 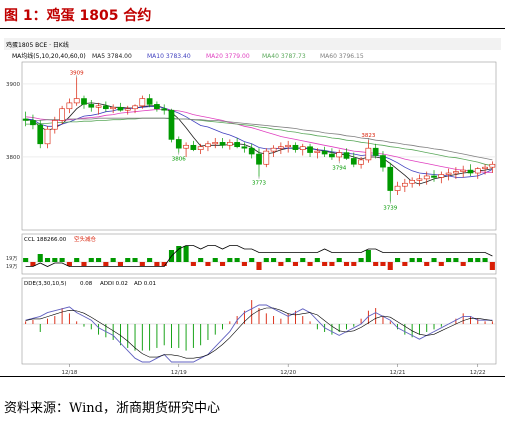 What do you see at coordinates (252, 44) in the screenshot?
I see `chart-info-strip` at bounding box center [252, 44].